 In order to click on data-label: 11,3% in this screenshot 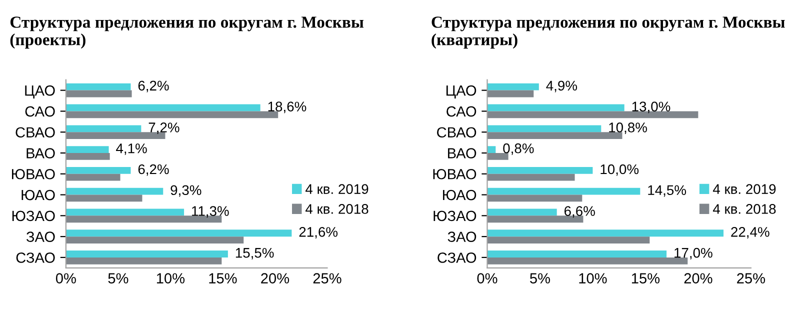, I will do `click(210, 212)`.